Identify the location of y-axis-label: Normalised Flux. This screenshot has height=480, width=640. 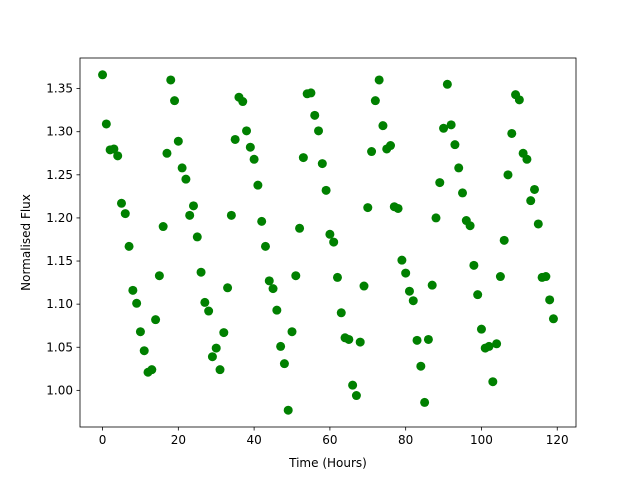
(26, 242).